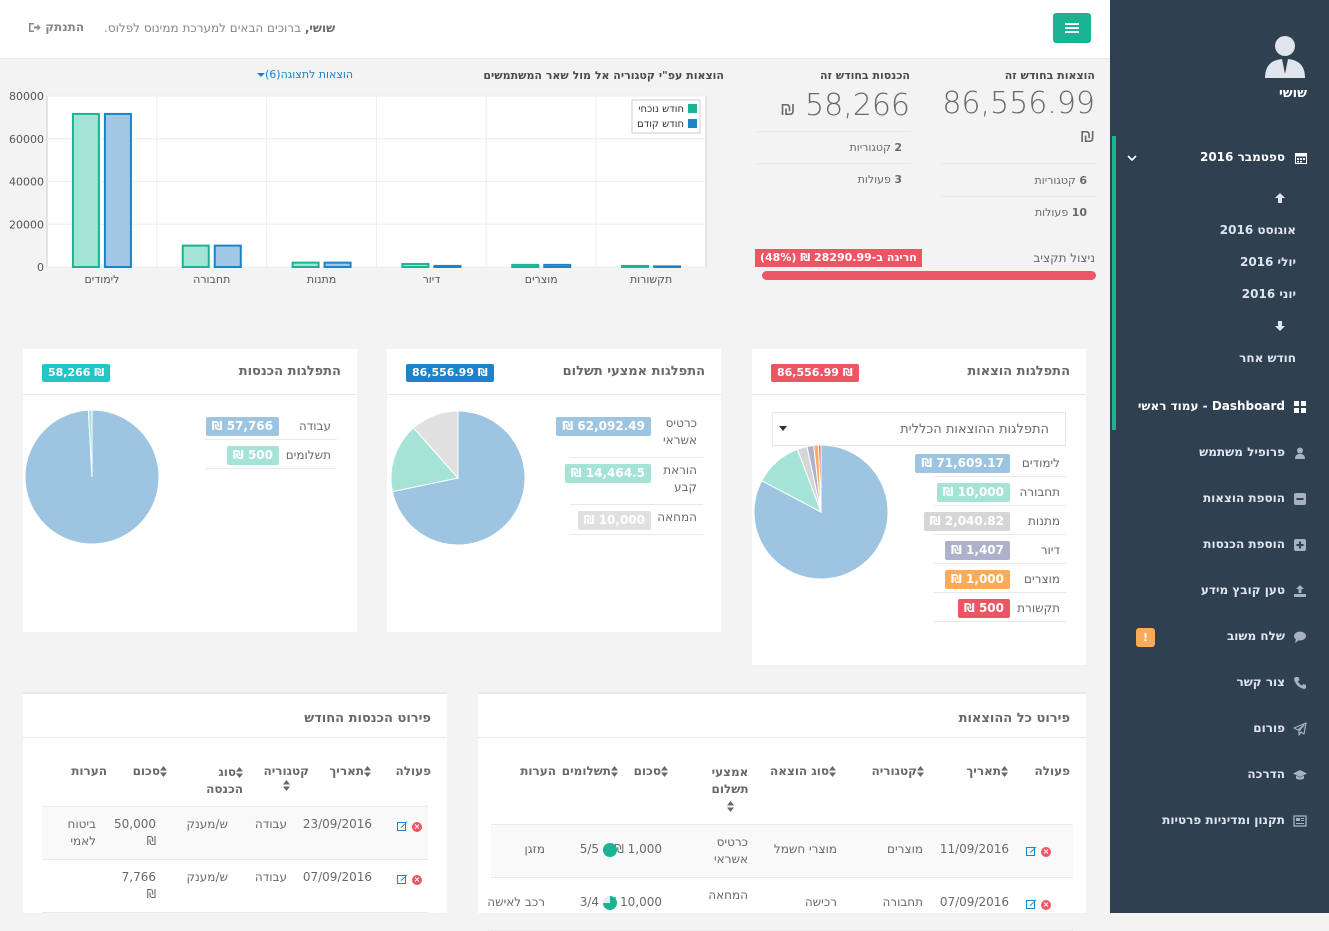 This screenshot has width=1329, height=931. Describe the element at coordinates (1268, 294) in the screenshot. I see `month-link-june: יוני 2016` at that location.